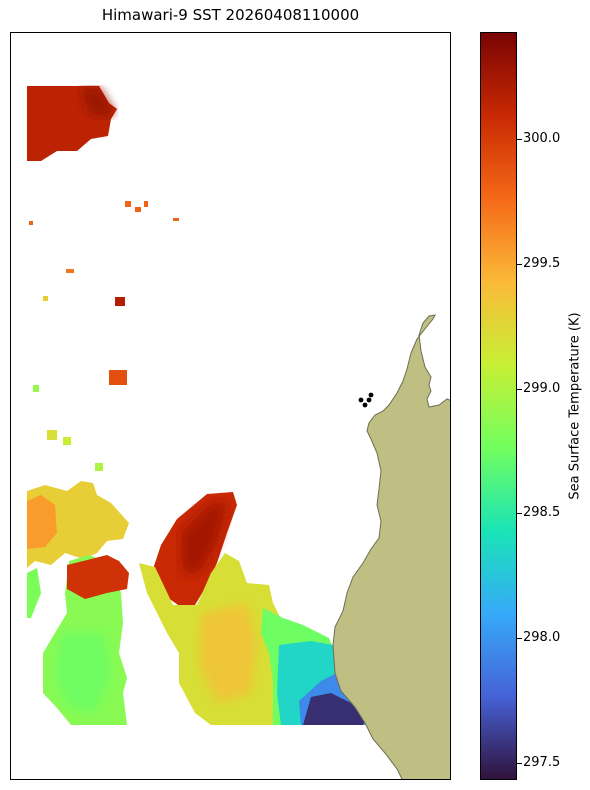 The height and width of the screenshot is (790, 590). Describe the element at coordinates (42, 522) in the screenshot. I see `sst-patch-west-warm` at that location.